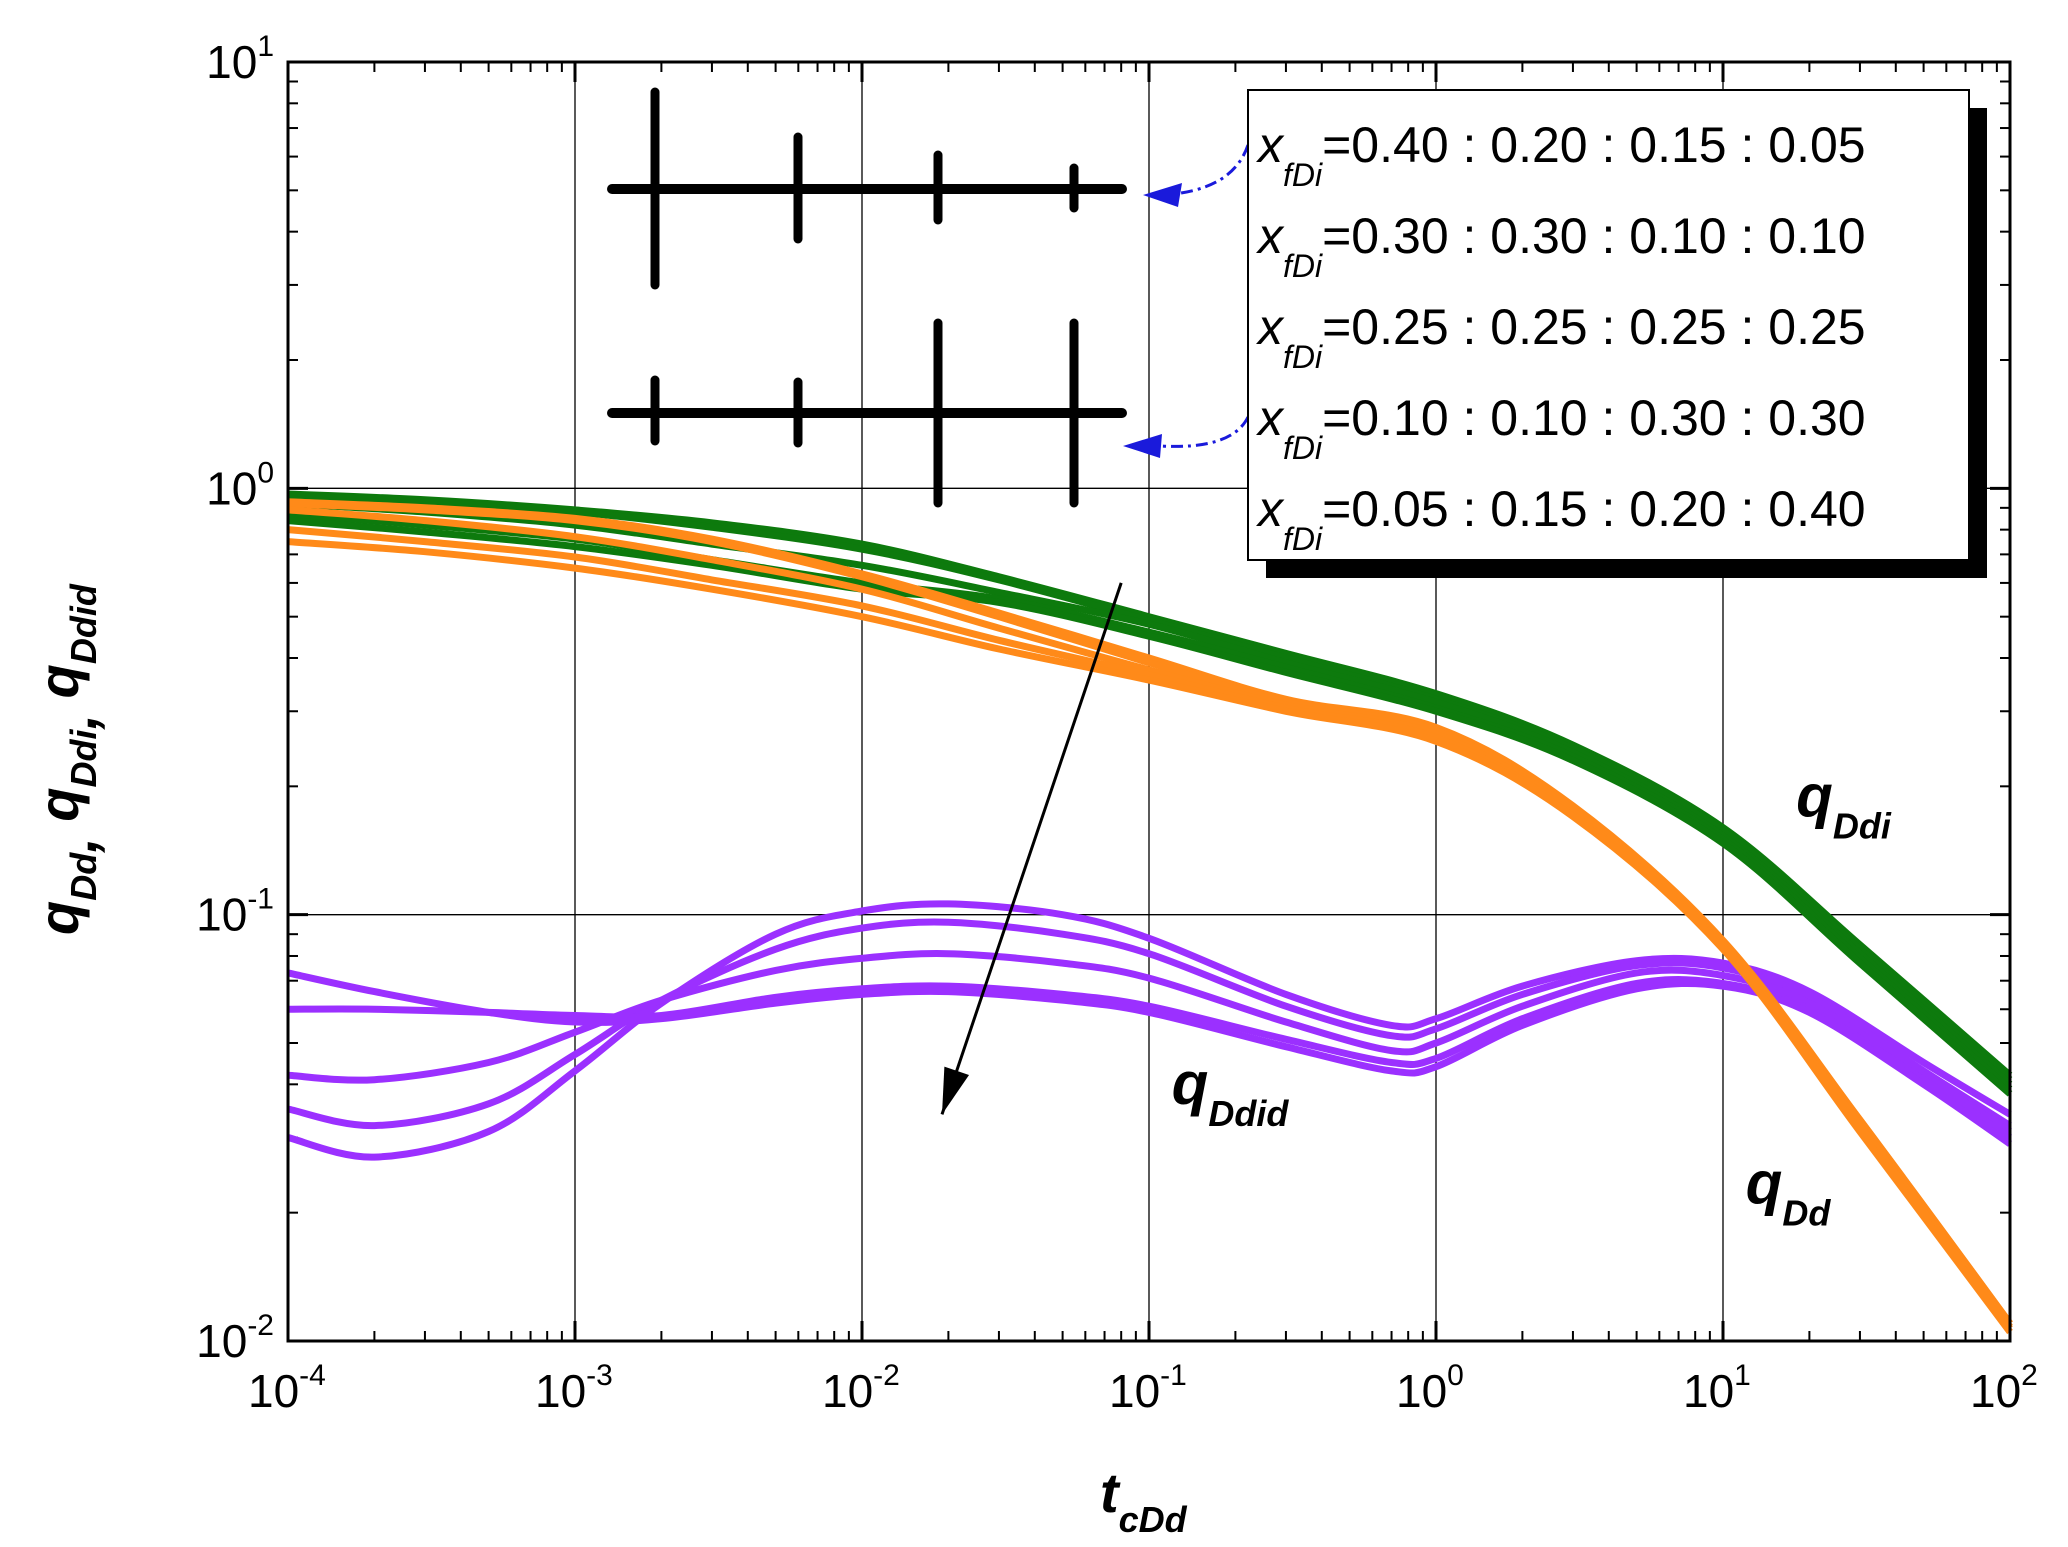 Image resolution: width=2068 pixels, height=1547 pixels. Describe the element at coordinates (1455, 1375) in the screenshot. I see `x-tick-exp: 0` at that location.